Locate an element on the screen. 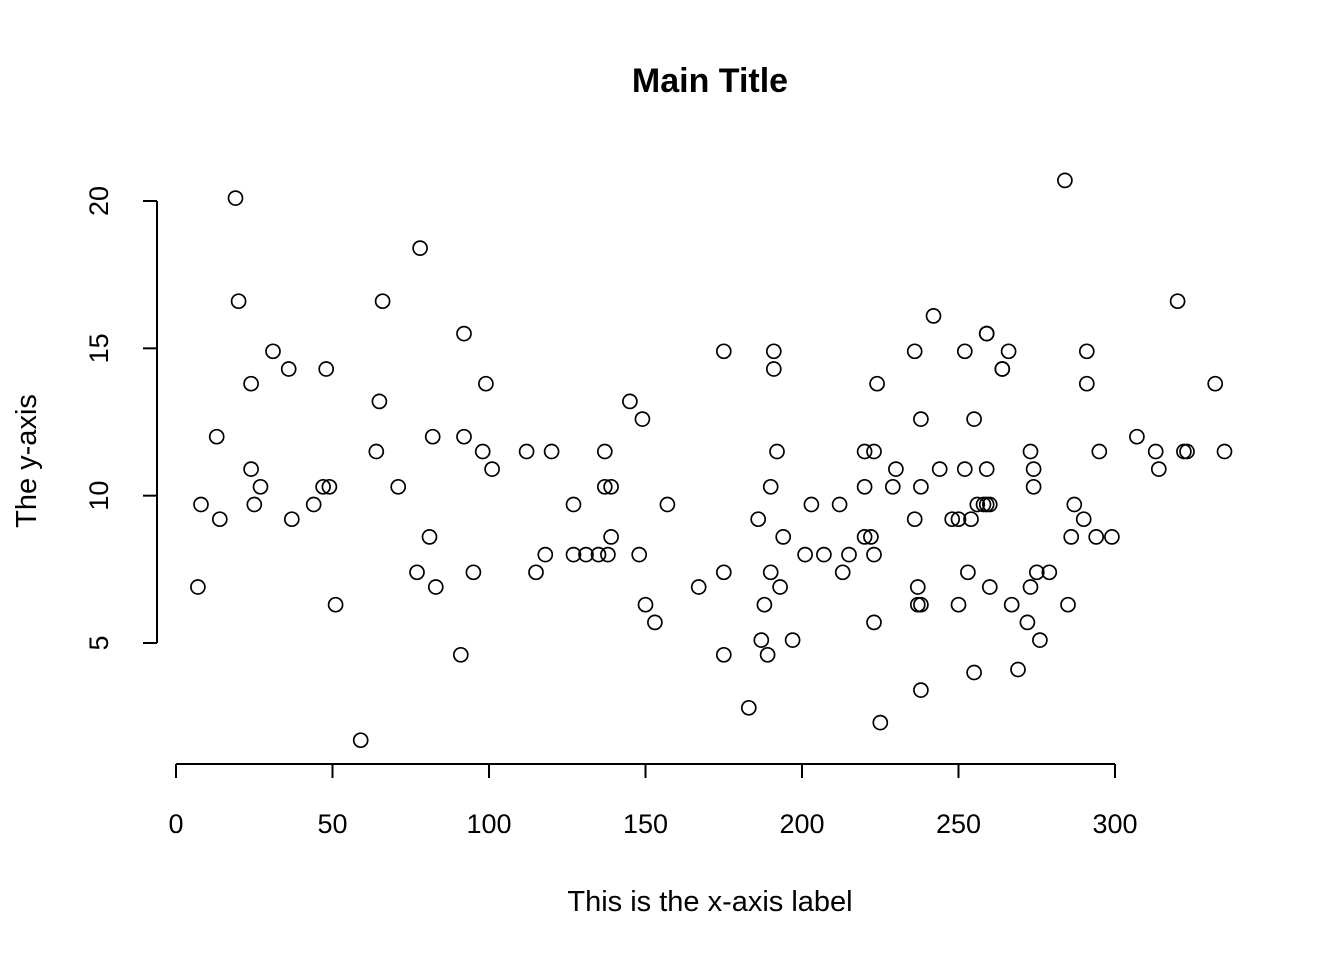 This screenshot has width=1344, height=960. x-tick-label: 50 is located at coordinates (332, 824).